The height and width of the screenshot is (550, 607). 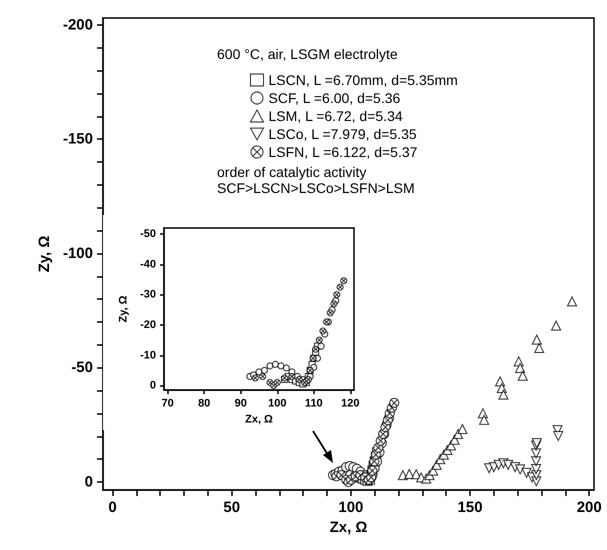 I want to click on x-tick-label: 90, so click(x=240, y=404).